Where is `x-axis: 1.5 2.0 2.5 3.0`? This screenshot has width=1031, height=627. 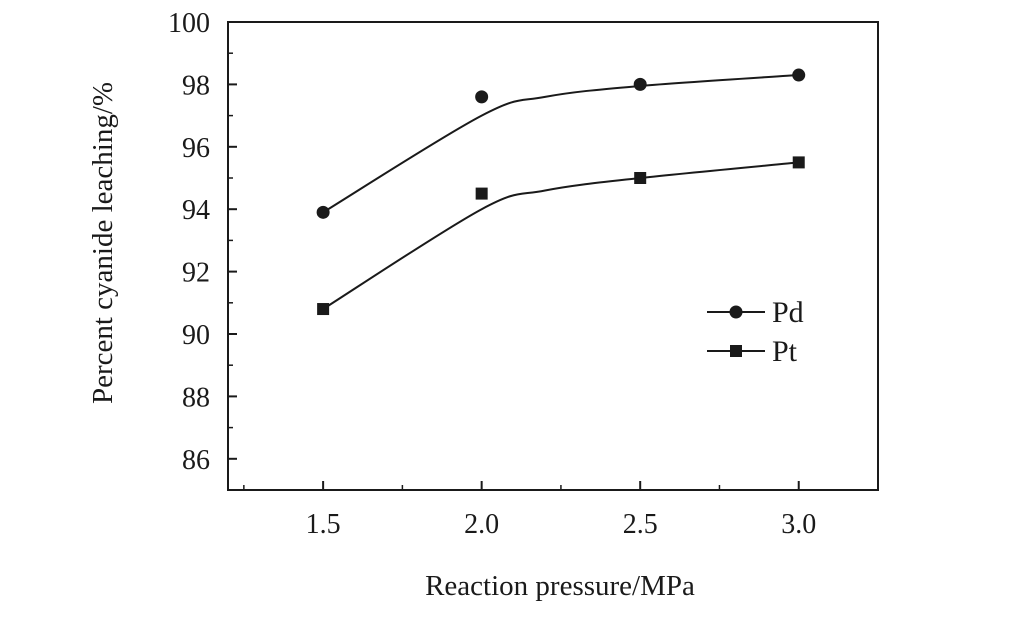
x-axis: 1.5 2.0 2.5 3.0 is located at coordinates (529, 510).